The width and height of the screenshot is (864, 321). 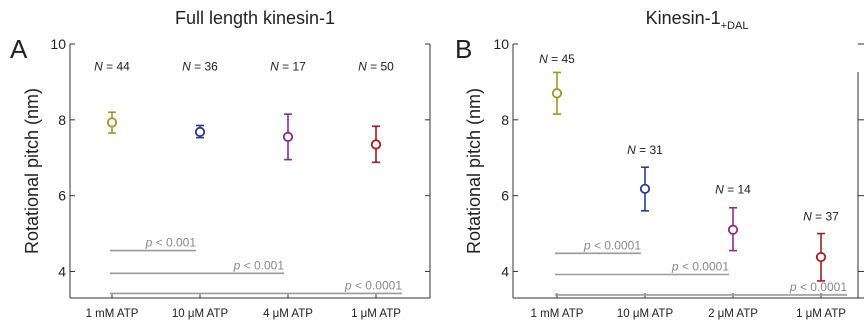 I want to click on n-label: N = 45, so click(x=557, y=59).